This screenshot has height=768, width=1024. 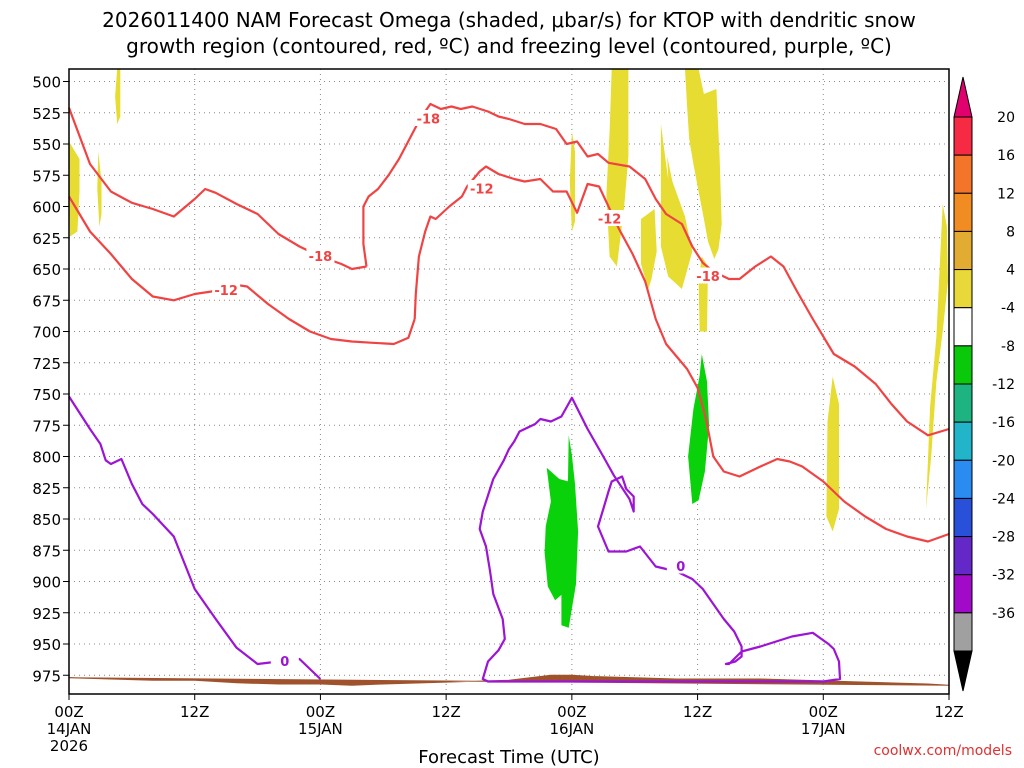 I want to click on ground, so click(x=509, y=680).